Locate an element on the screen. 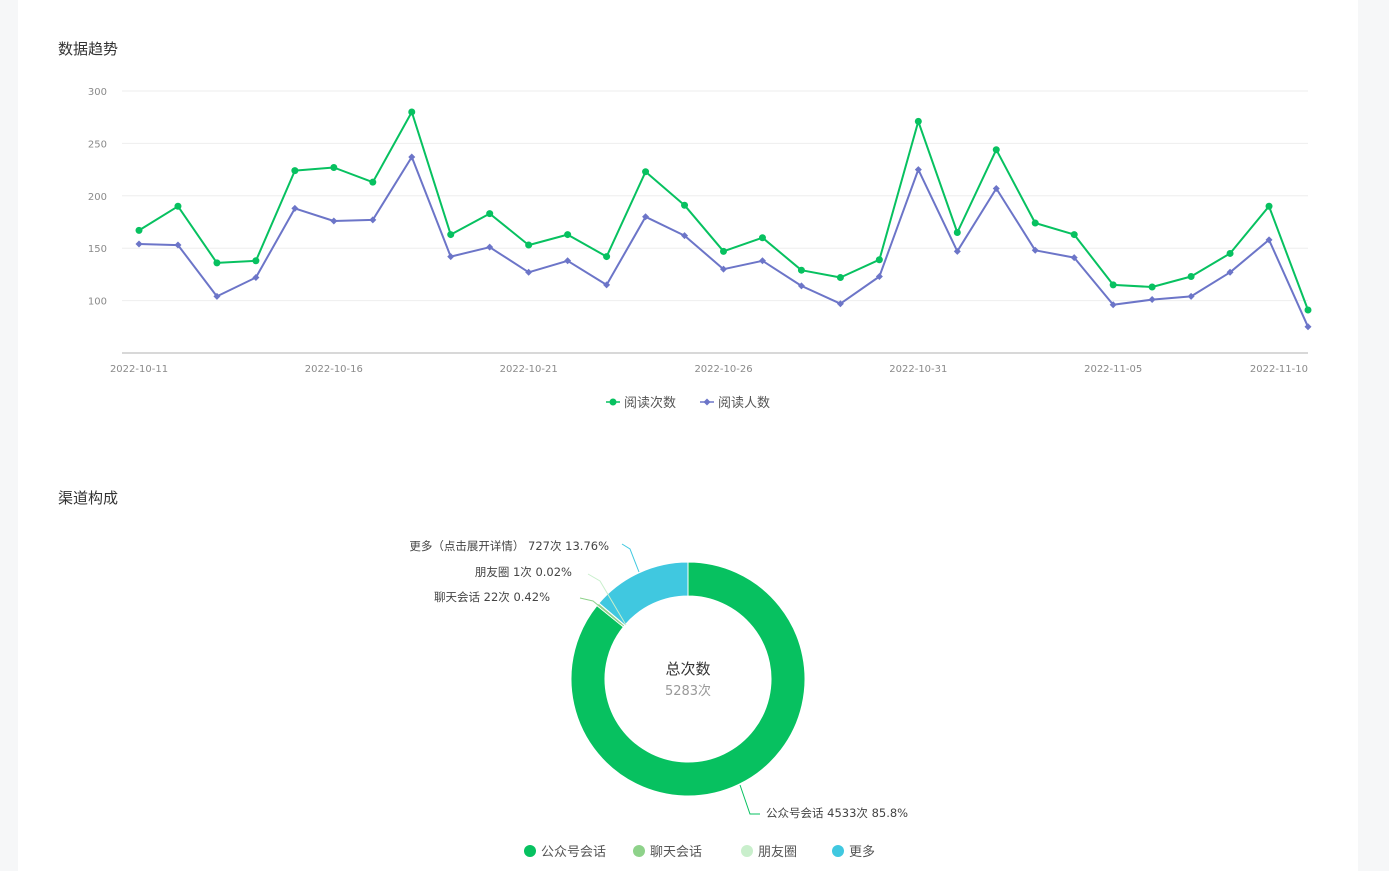  legend-item: 公众号会话 is located at coordinates (565, 852).